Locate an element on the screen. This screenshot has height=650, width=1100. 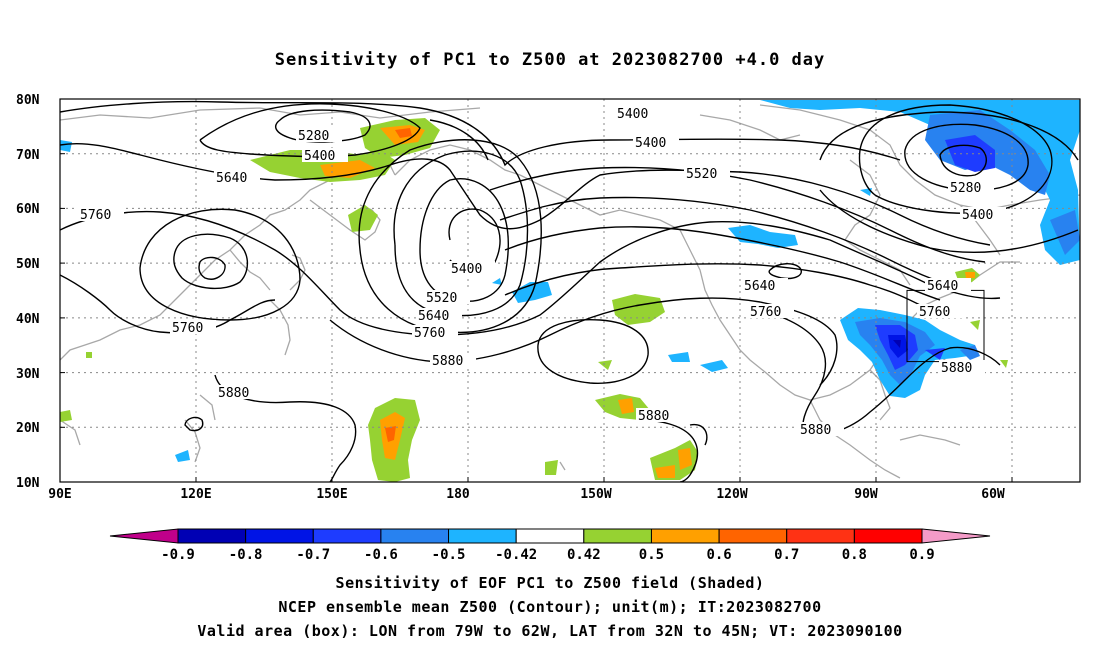
colorbar-tick-label: -0.42 is located at coordinates (516, 555).